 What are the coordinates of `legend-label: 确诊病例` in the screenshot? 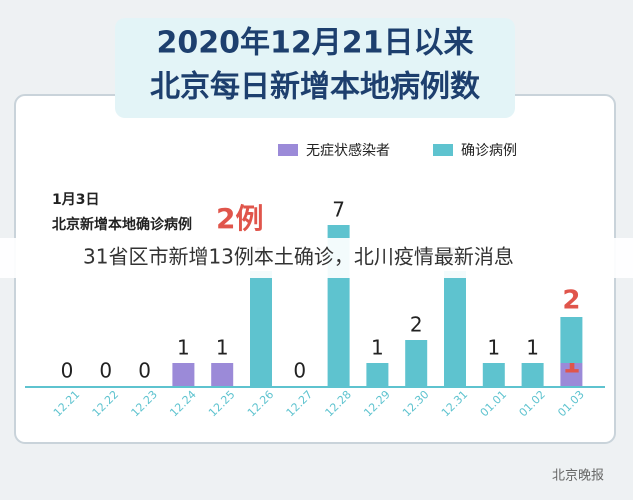 It's located at (489, 151).